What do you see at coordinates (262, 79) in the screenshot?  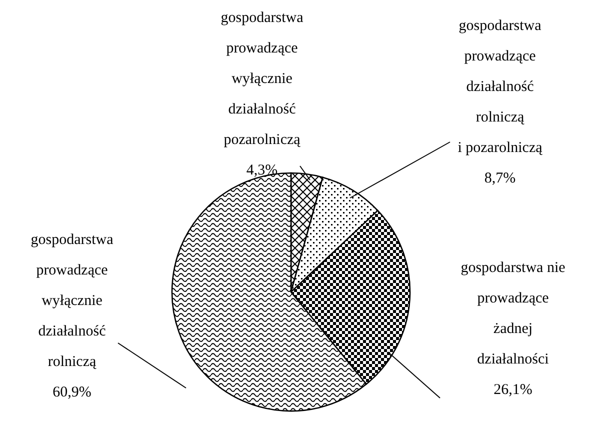 I see `slice-label: gospodarstwa prowadzące wyłącznie działalność pozarolniczą` at bounding box center [262, 79].